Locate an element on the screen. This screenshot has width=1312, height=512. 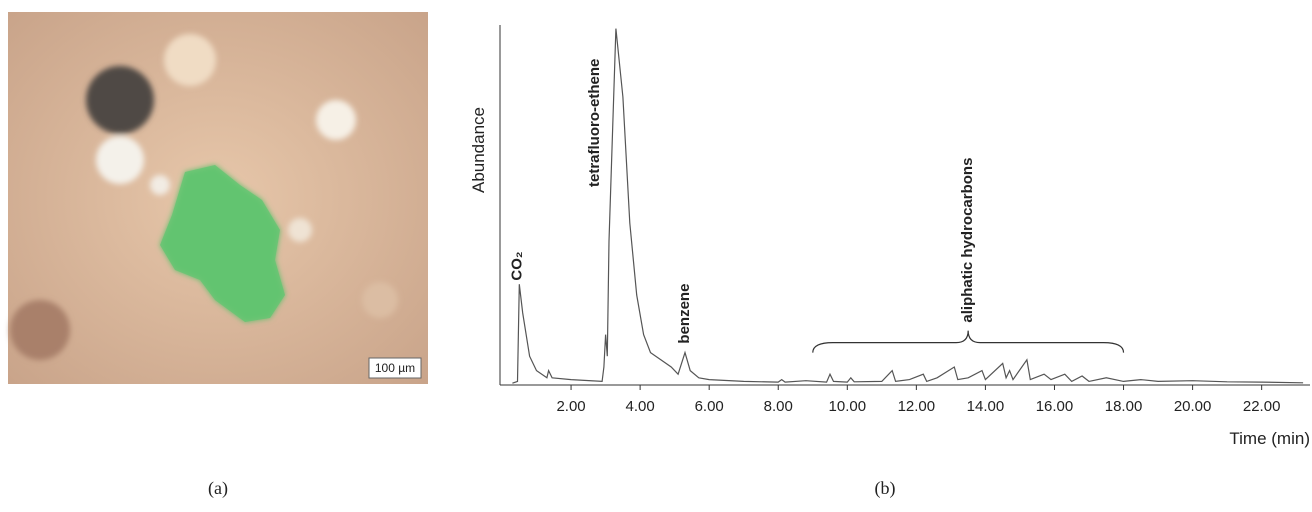
x-tick-label: 12.00 is located at coordinates (917, 406).